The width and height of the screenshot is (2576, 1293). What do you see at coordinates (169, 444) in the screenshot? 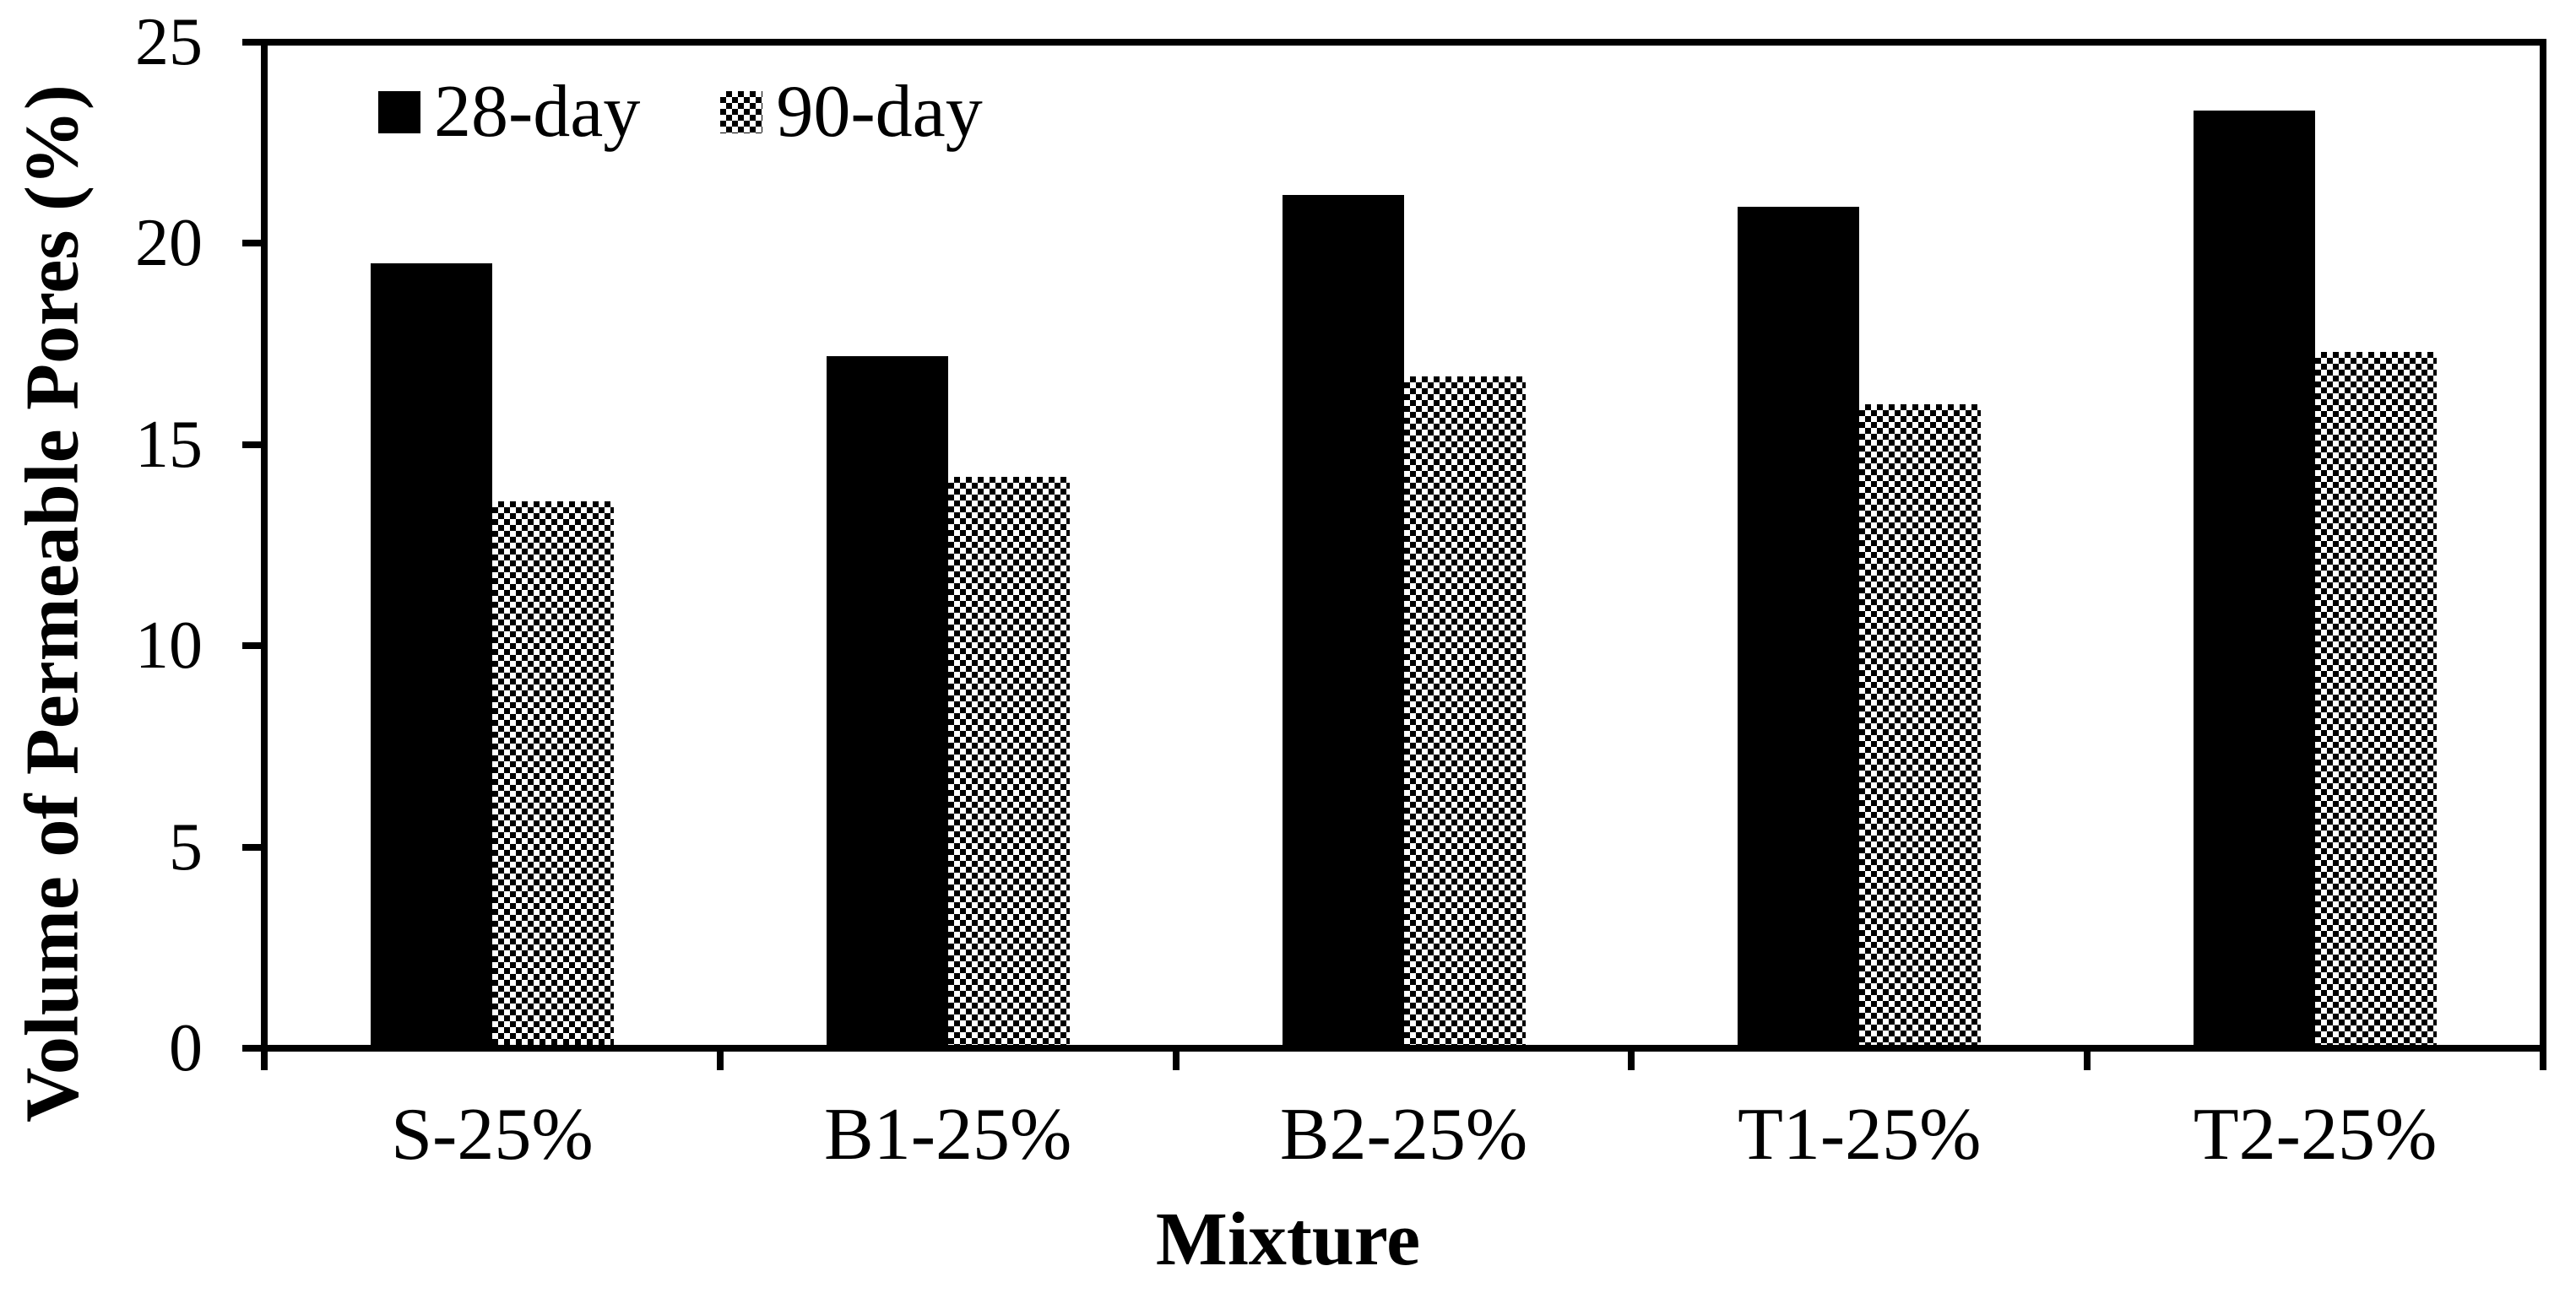
I see `y-tick-label: 15` at bounding box center [169, 444].